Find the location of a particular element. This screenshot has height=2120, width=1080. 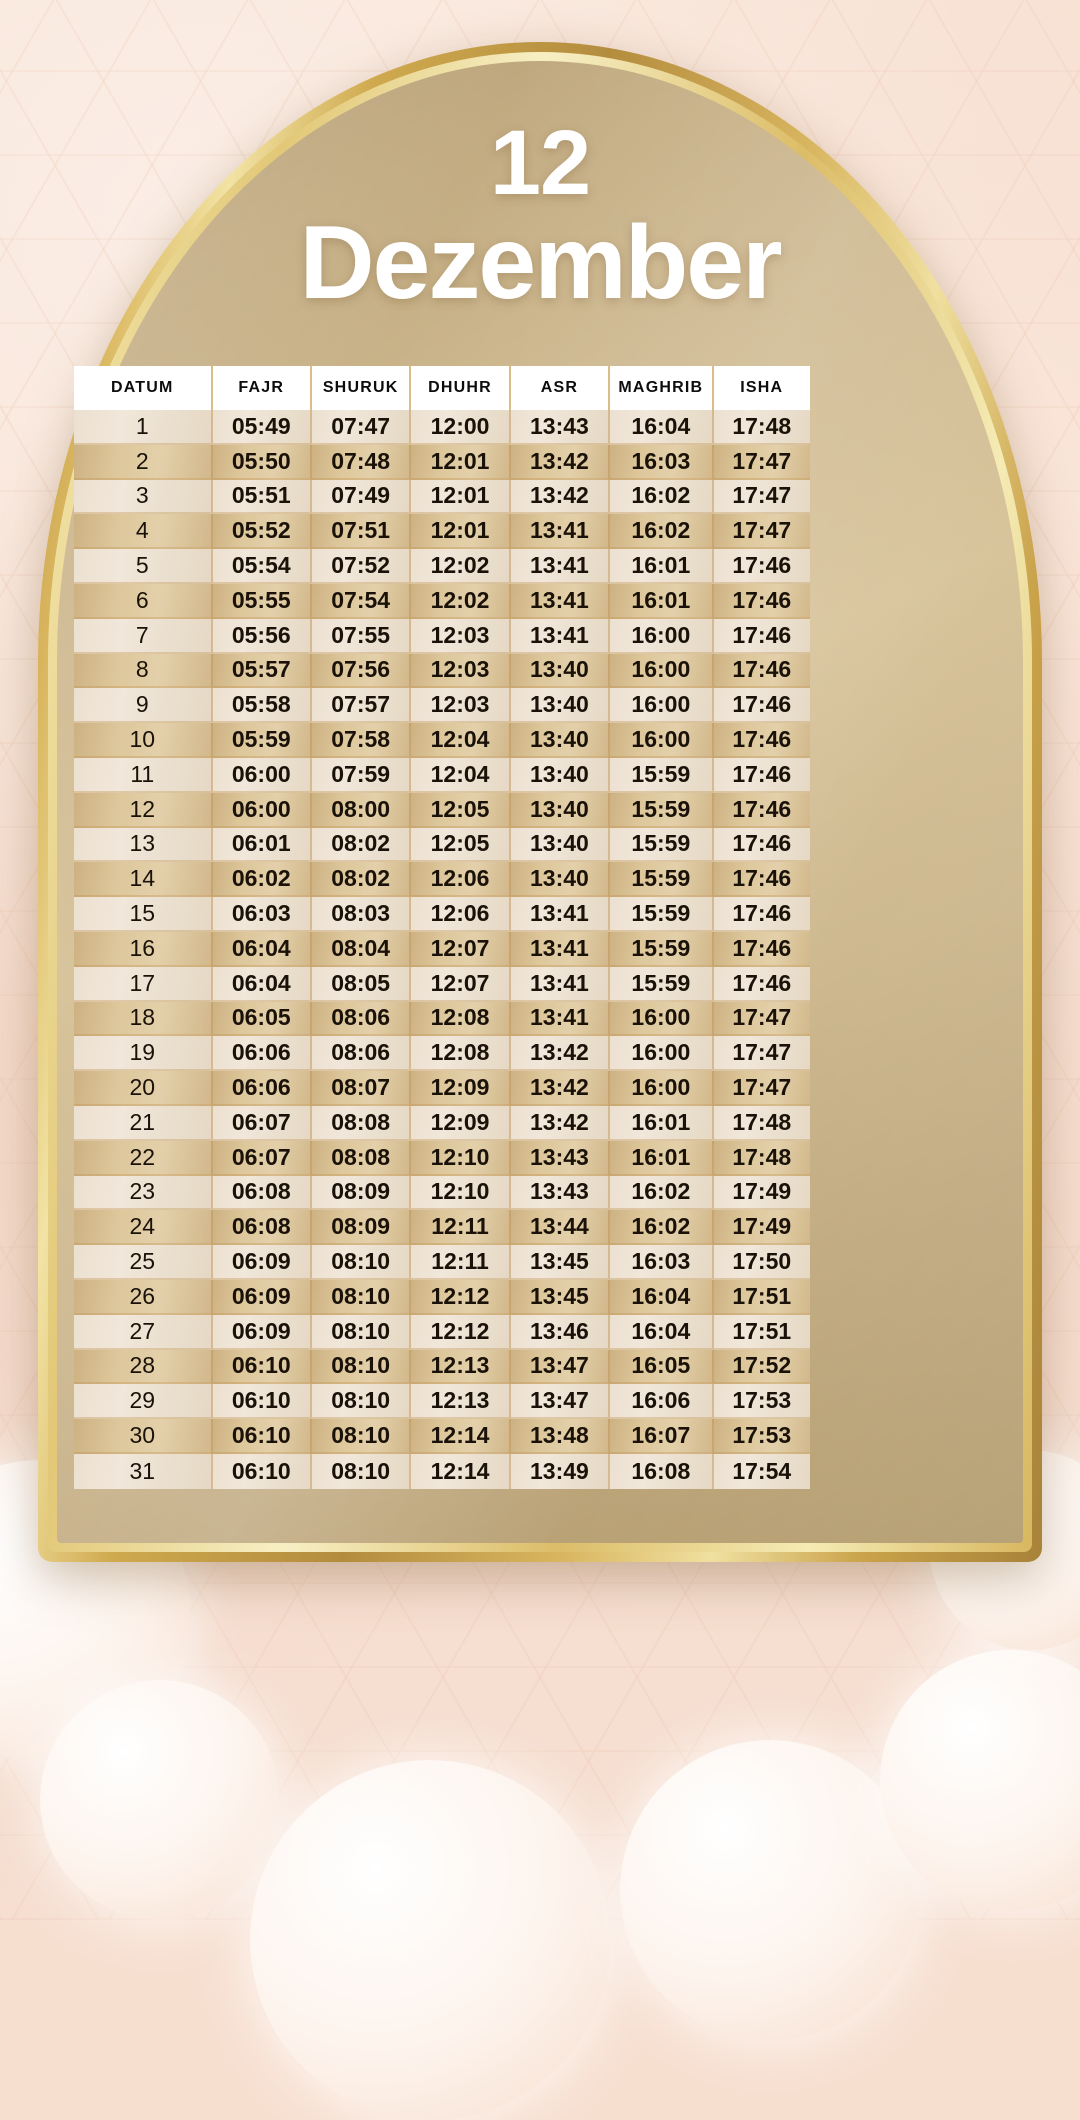

cell-fajr: 05:58 is located at coordinates (262, 706).